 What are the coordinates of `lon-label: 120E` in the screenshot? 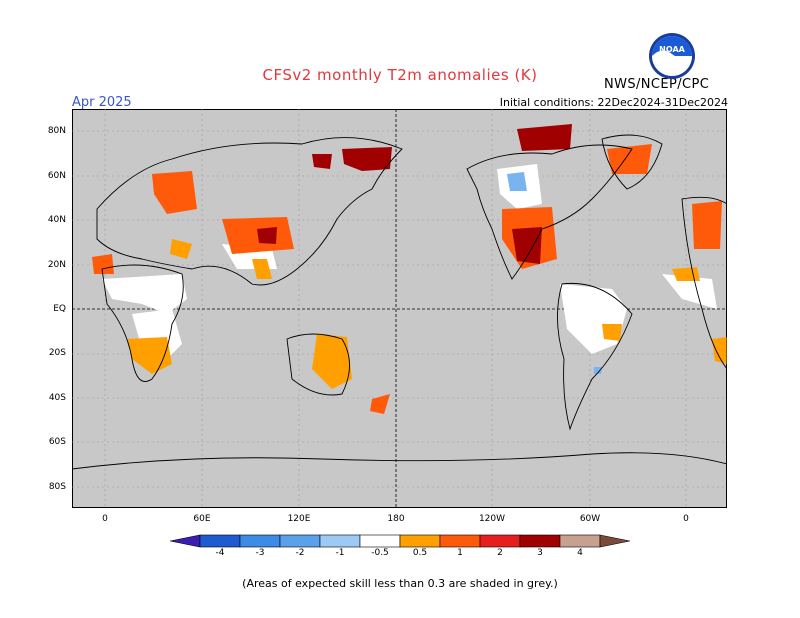 It's located at (299, 519).